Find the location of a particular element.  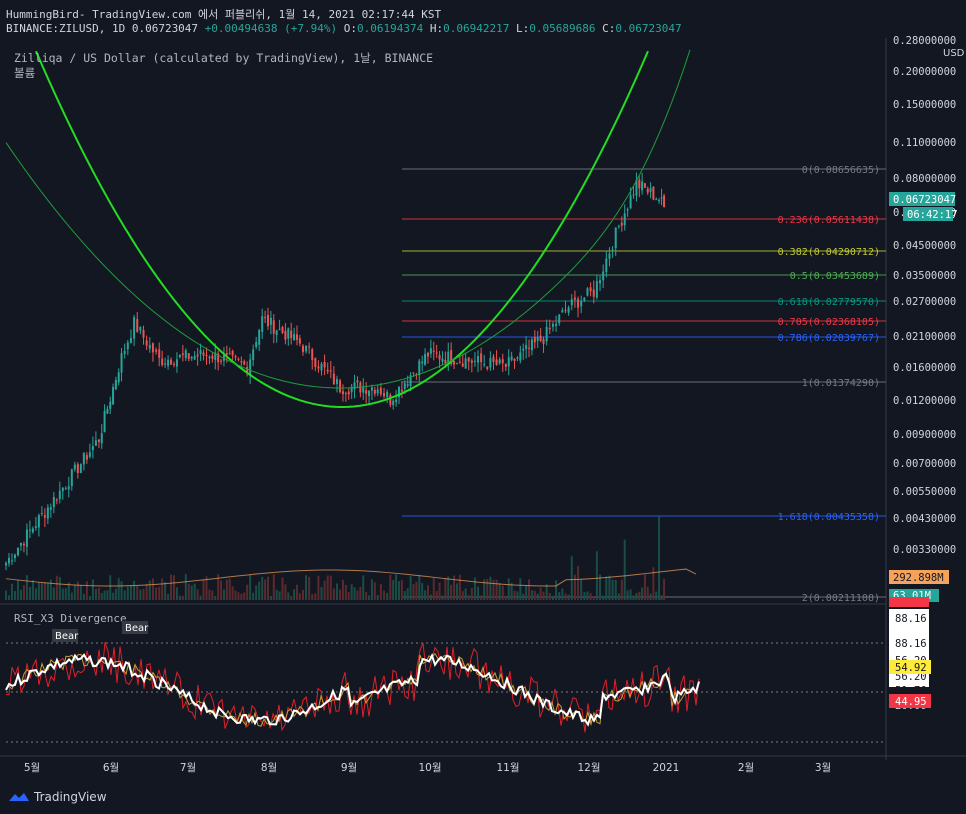

price-unit: USD is located at coordinates (954, 53).